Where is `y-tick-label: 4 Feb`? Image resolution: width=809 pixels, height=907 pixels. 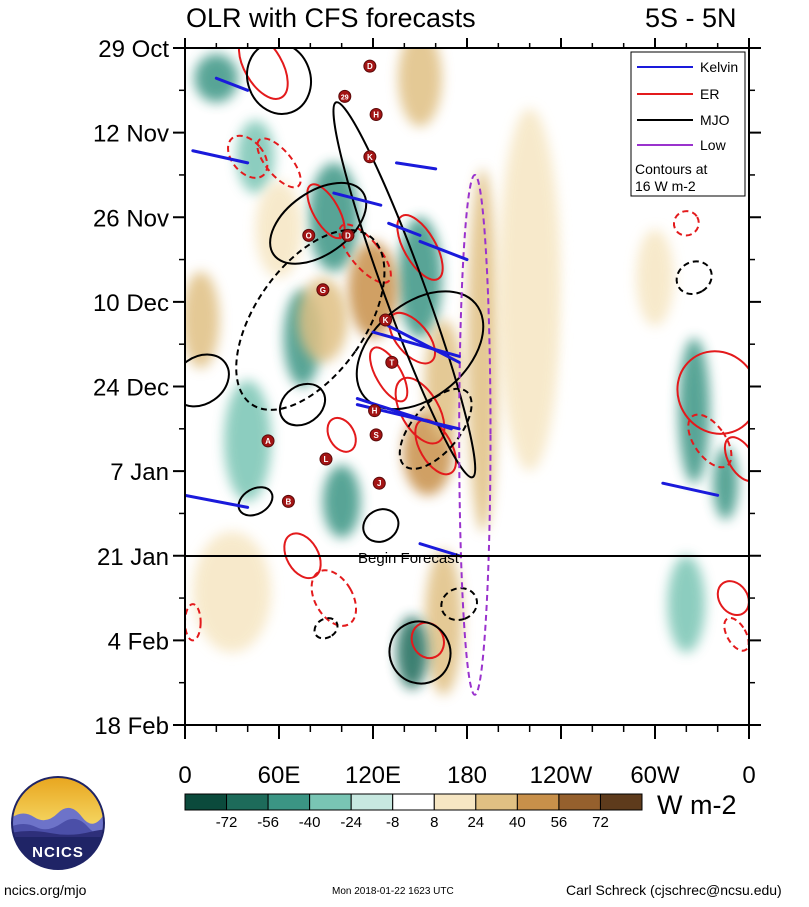
y-tick-label: 4 Feb is located at coordinates (138, 641).